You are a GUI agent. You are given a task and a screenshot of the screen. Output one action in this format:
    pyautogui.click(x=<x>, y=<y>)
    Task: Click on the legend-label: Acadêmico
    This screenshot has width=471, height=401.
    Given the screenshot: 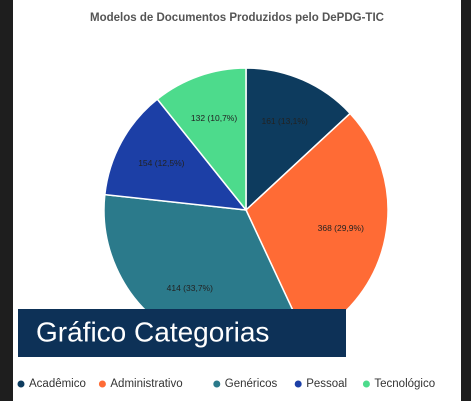 What is the action you would take?
    pyautogui.click(x=57, y=384)
    